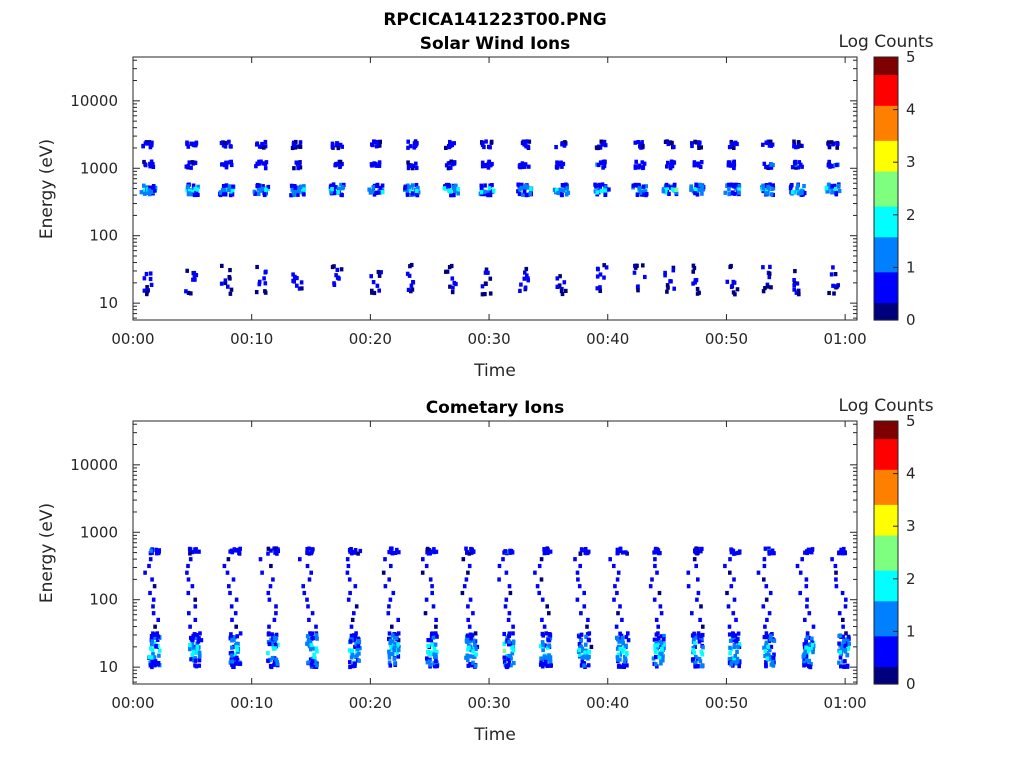  Describe the element at coordinates (99, 532) in the screenshot. I see `y-tick-label: 1000` at that location.